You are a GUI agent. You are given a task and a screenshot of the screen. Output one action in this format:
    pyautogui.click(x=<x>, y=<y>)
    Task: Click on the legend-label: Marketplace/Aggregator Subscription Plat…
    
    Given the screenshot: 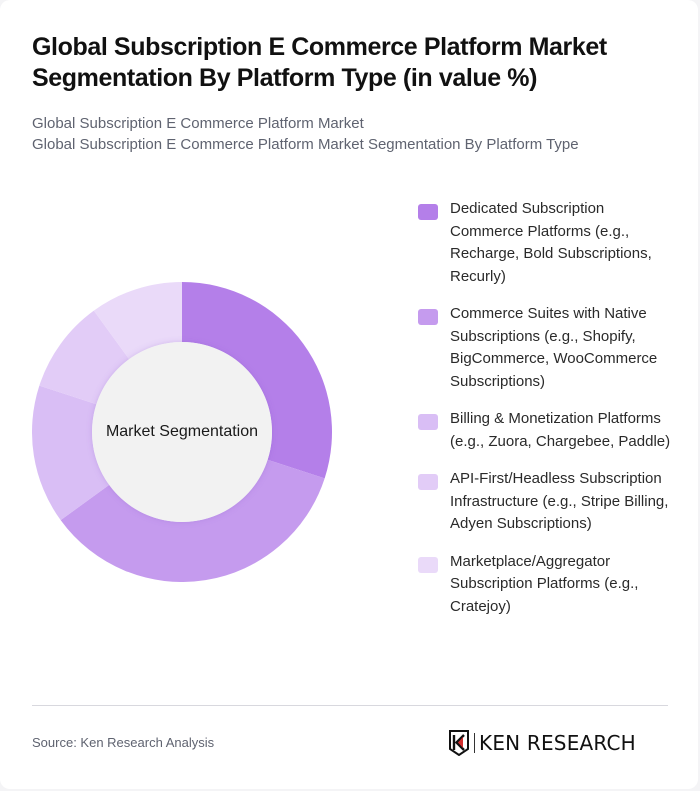 What is the action you would take?
    pyautogui.click(x=544, y=583)
    